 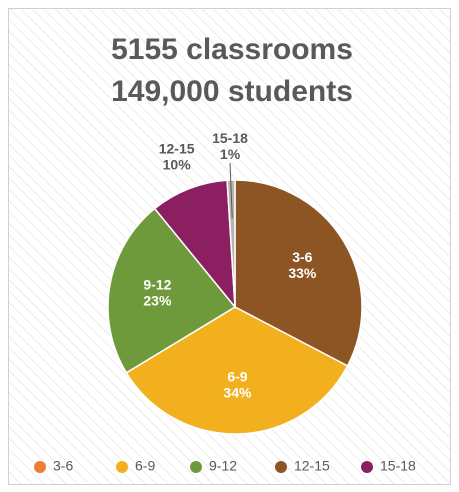 What do you see at coordinates (398, 466) in the screenshot?
I see `legend-label: 15-18` at bounding box center [398, 466].